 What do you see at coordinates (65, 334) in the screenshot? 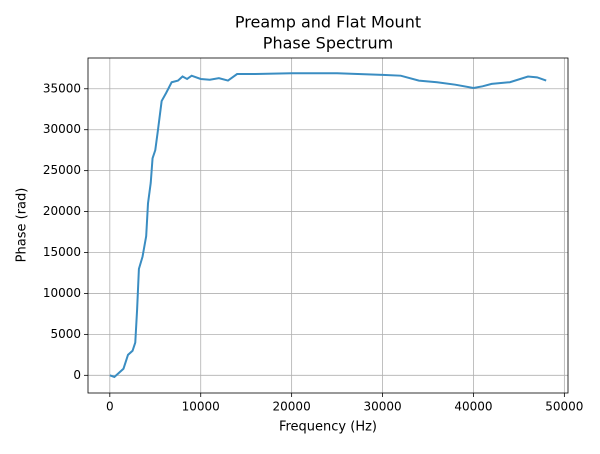
I see `y-tick-label: 5000` at bounding box center [65, 334].